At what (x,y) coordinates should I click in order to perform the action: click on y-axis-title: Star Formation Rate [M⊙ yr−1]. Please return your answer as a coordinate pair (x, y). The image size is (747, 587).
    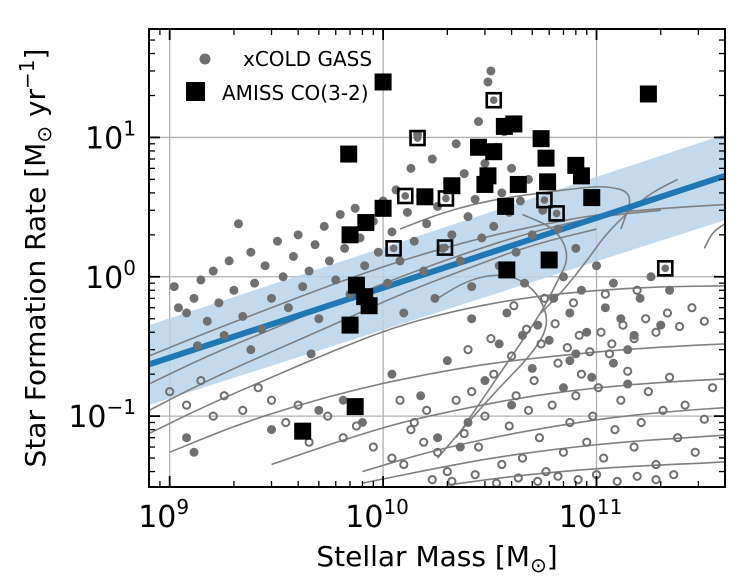
    Looking at the image, I should click on (35, 258).